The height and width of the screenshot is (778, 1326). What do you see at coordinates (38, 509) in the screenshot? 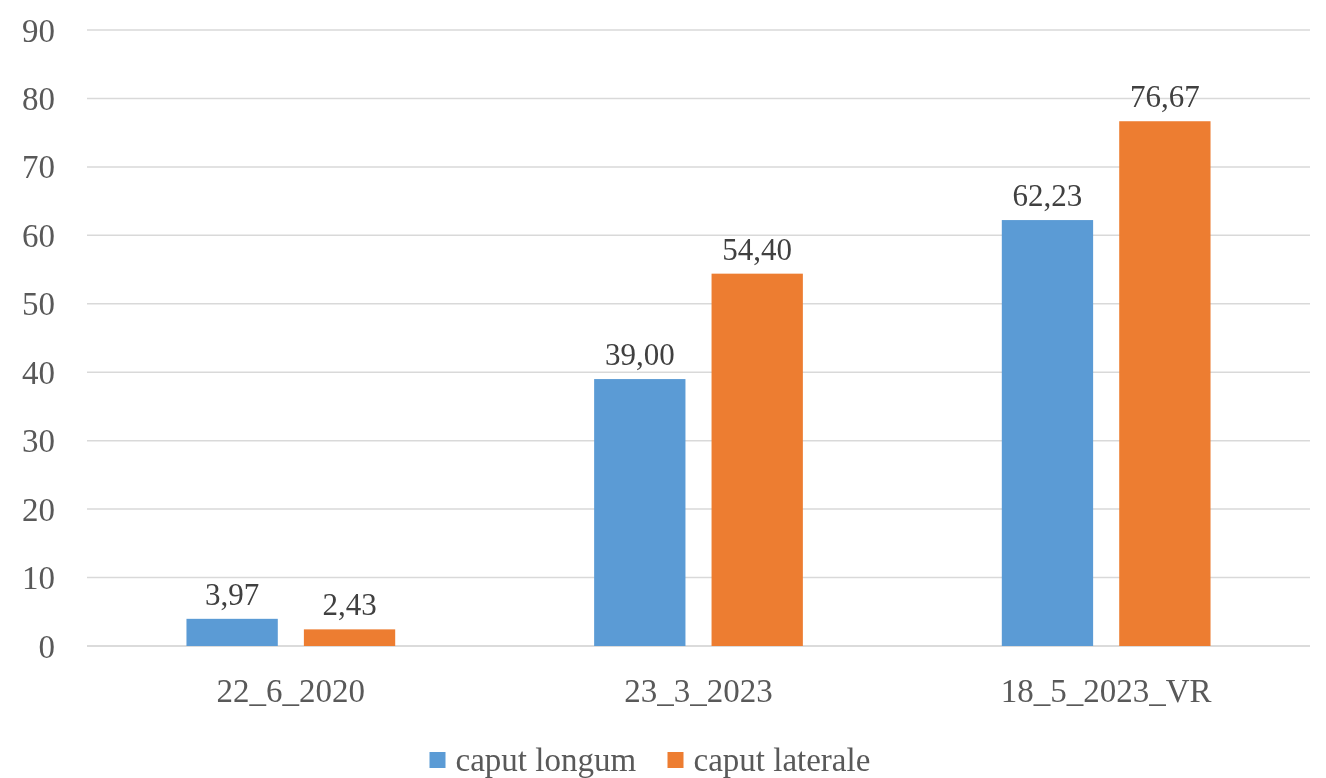
I see `y-tick-label: 20` at bounding box center [38, 509].